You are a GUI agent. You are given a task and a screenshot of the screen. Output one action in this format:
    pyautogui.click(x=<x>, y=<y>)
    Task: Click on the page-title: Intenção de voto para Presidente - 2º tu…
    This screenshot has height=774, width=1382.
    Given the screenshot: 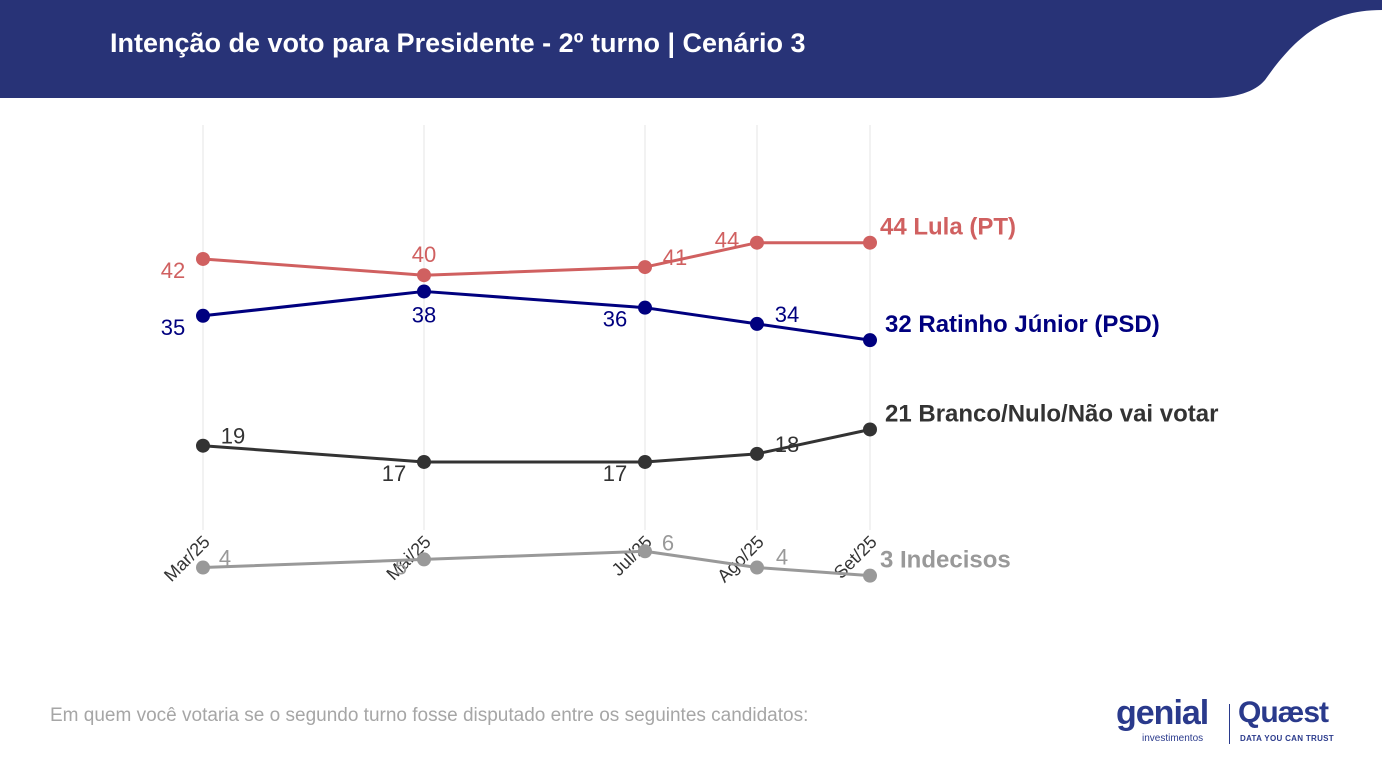 What is the action you would take?
    pyautogui.click(x=458, y=43)
    